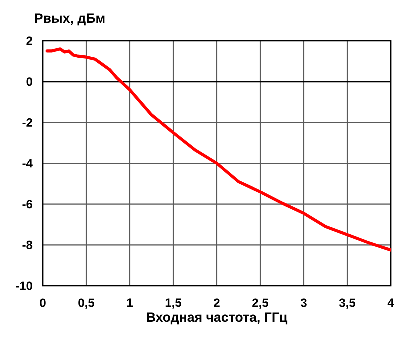  What do you see at coordinates (24, 286) in the screenshot?
I see `y-tick-label: -10` at bounding box center [24, 286].